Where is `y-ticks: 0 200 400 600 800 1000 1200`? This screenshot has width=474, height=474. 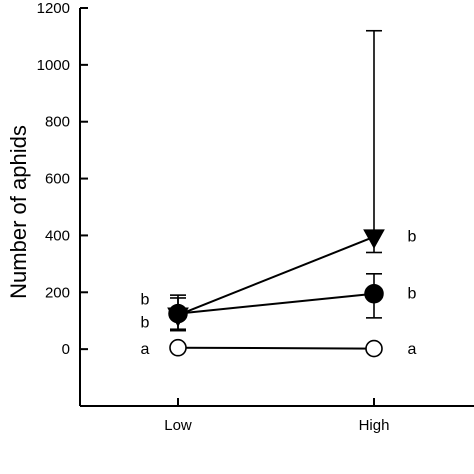
y-ticks: 0 200 400 600 800 1000 1200 is located at coordinates (62, 179).